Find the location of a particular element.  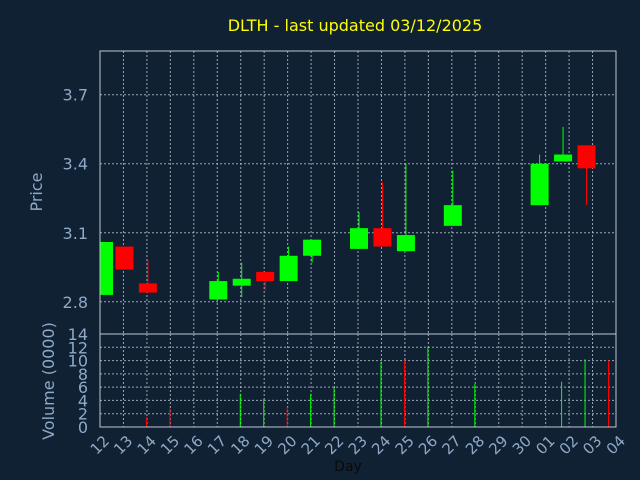

x-tick-label: 03 is located at coordinates (592, 445).